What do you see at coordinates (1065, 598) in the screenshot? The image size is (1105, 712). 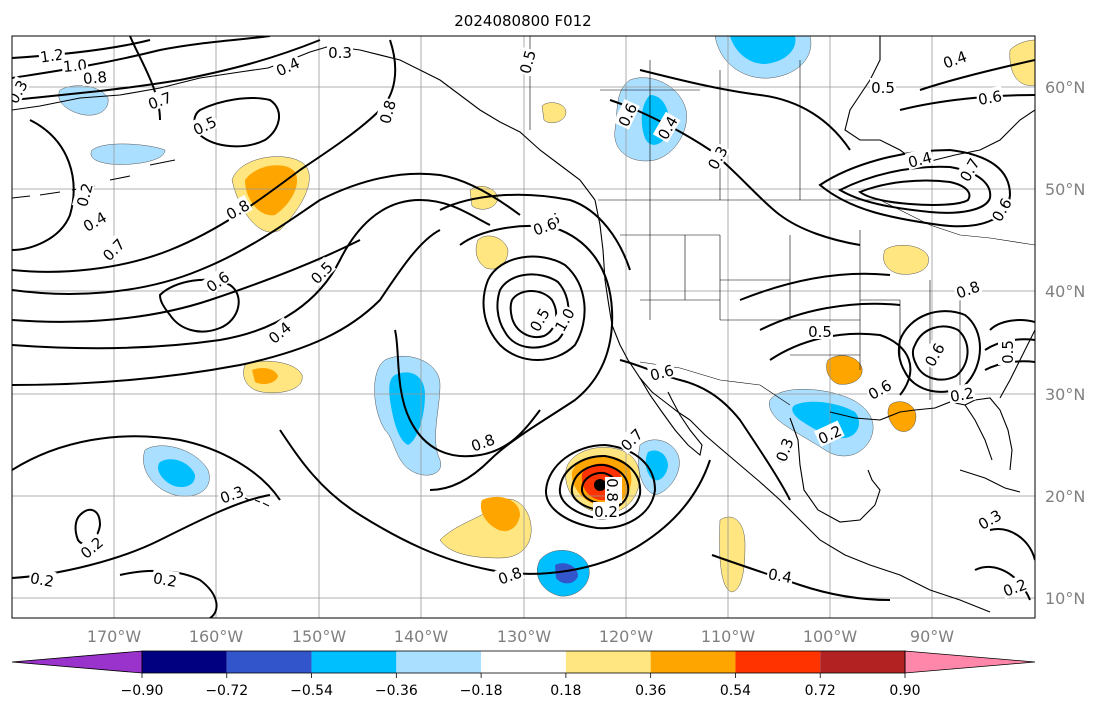 I see `lat-label-0: 10°N` at bounding box center [1065, 598].